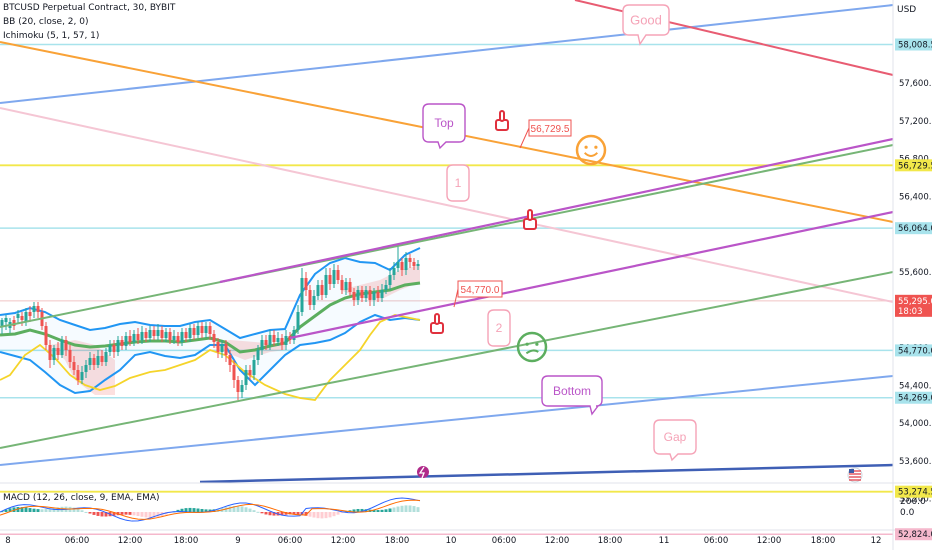  Describe the element at coordinates (81, 498) in the screenshot. I see `macd-legend: MACD (12, 26, close, 9, EMA, EMA)` at that location.